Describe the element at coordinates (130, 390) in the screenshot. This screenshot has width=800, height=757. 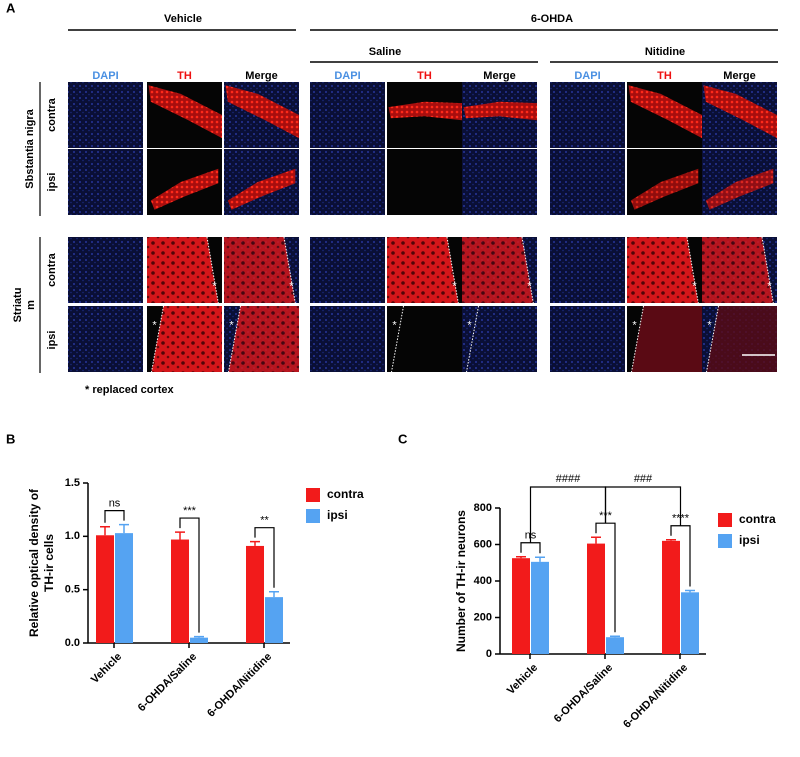
I see `note: * replaced cortex` at that location.